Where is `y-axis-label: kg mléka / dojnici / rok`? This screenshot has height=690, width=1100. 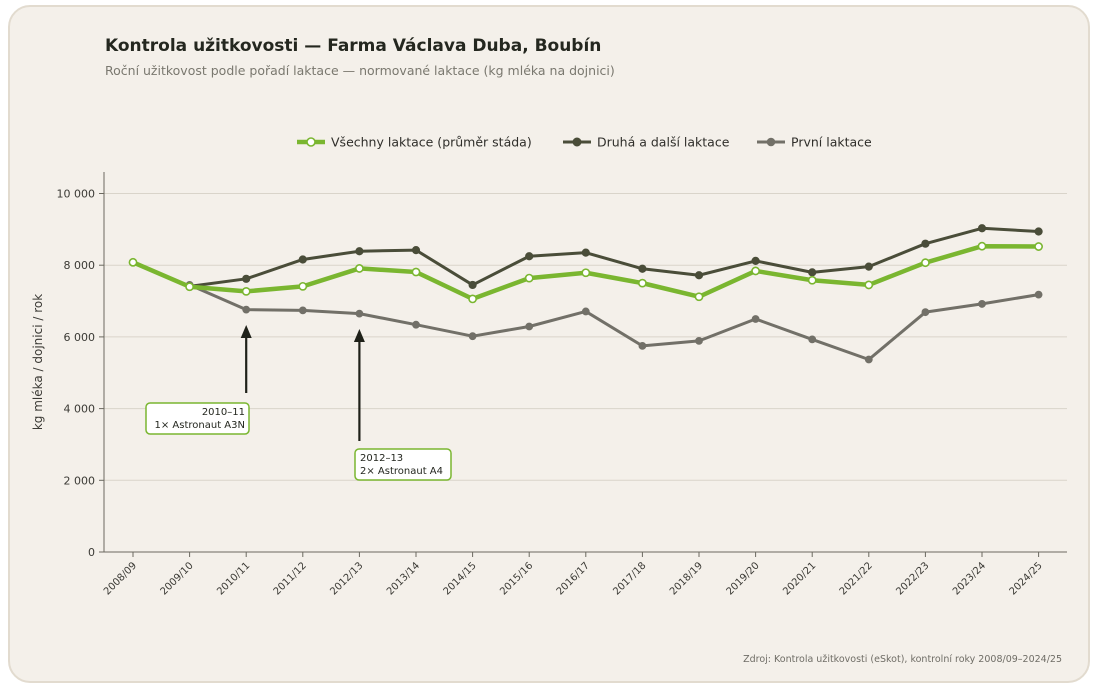
y-axis-label: kg mléka / dojnici / rok is located at coordinates (38, 362).